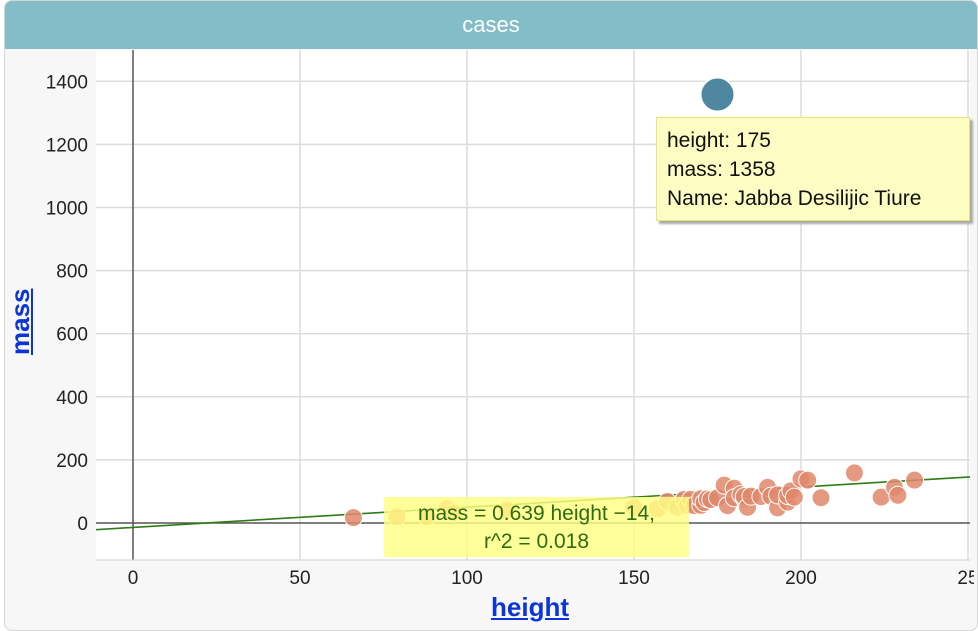 Image resolution: width=978 pixels, height=631 pixels. I want to click on tooltip-mass: mass: 1358, so click(721, 169).